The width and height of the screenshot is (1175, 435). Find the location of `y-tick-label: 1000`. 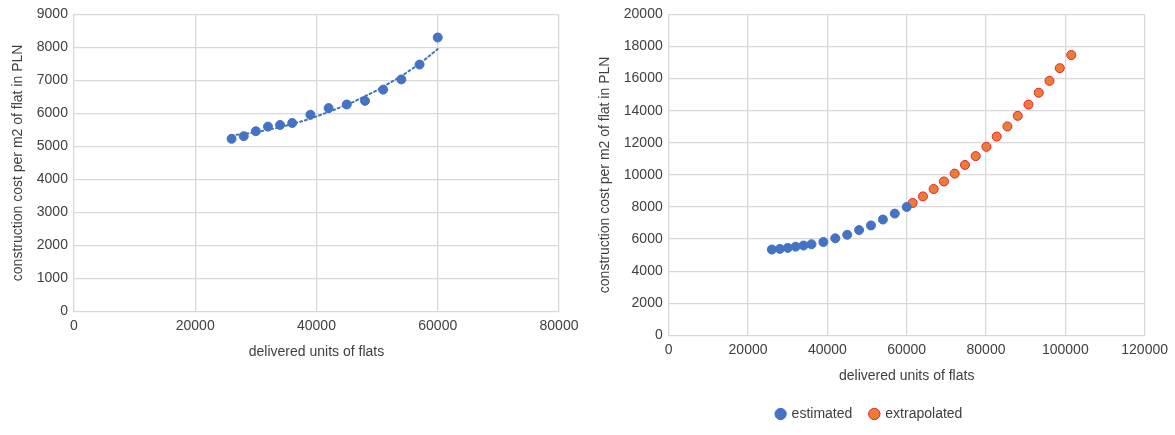

y-tick-label: 1000 is located at coordinates (52, 277).